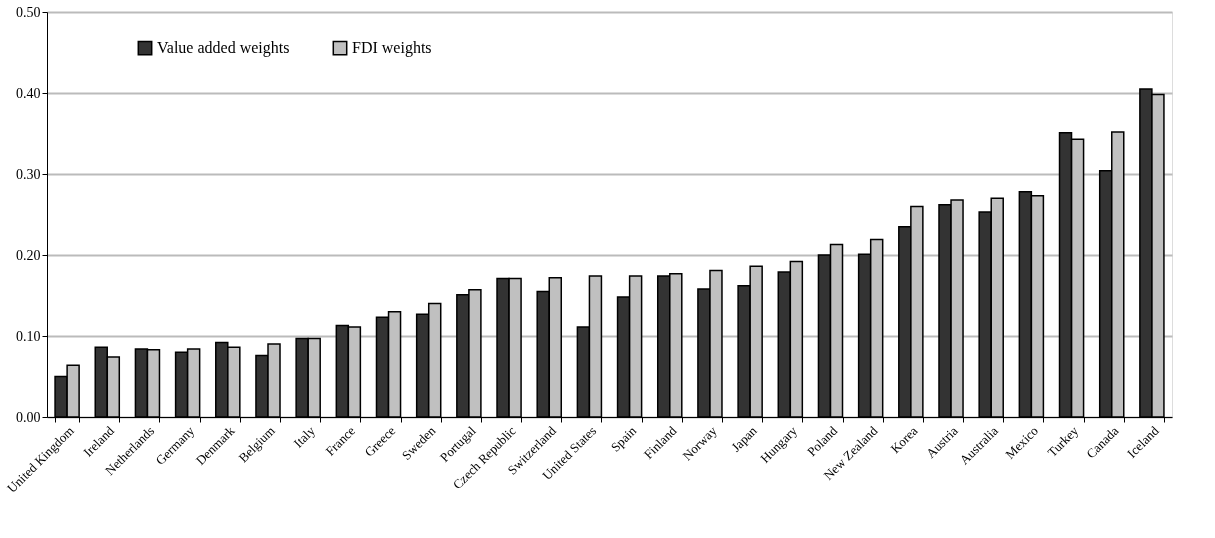 Image resolution: width=1215 pixels, height=538 pixels. Describe the element at coordinates (28, 336) in the screenshot. I see `y-tick-label: 0.10` at that location.